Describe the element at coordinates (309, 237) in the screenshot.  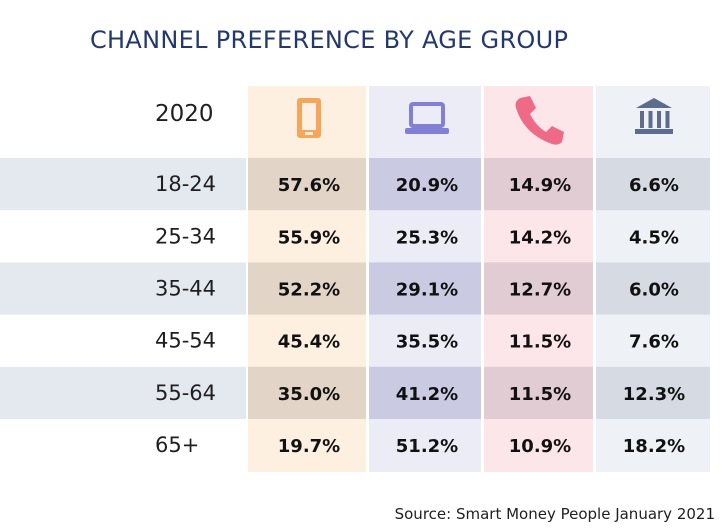
I see `table-cell-value: 55.9%` at that location.